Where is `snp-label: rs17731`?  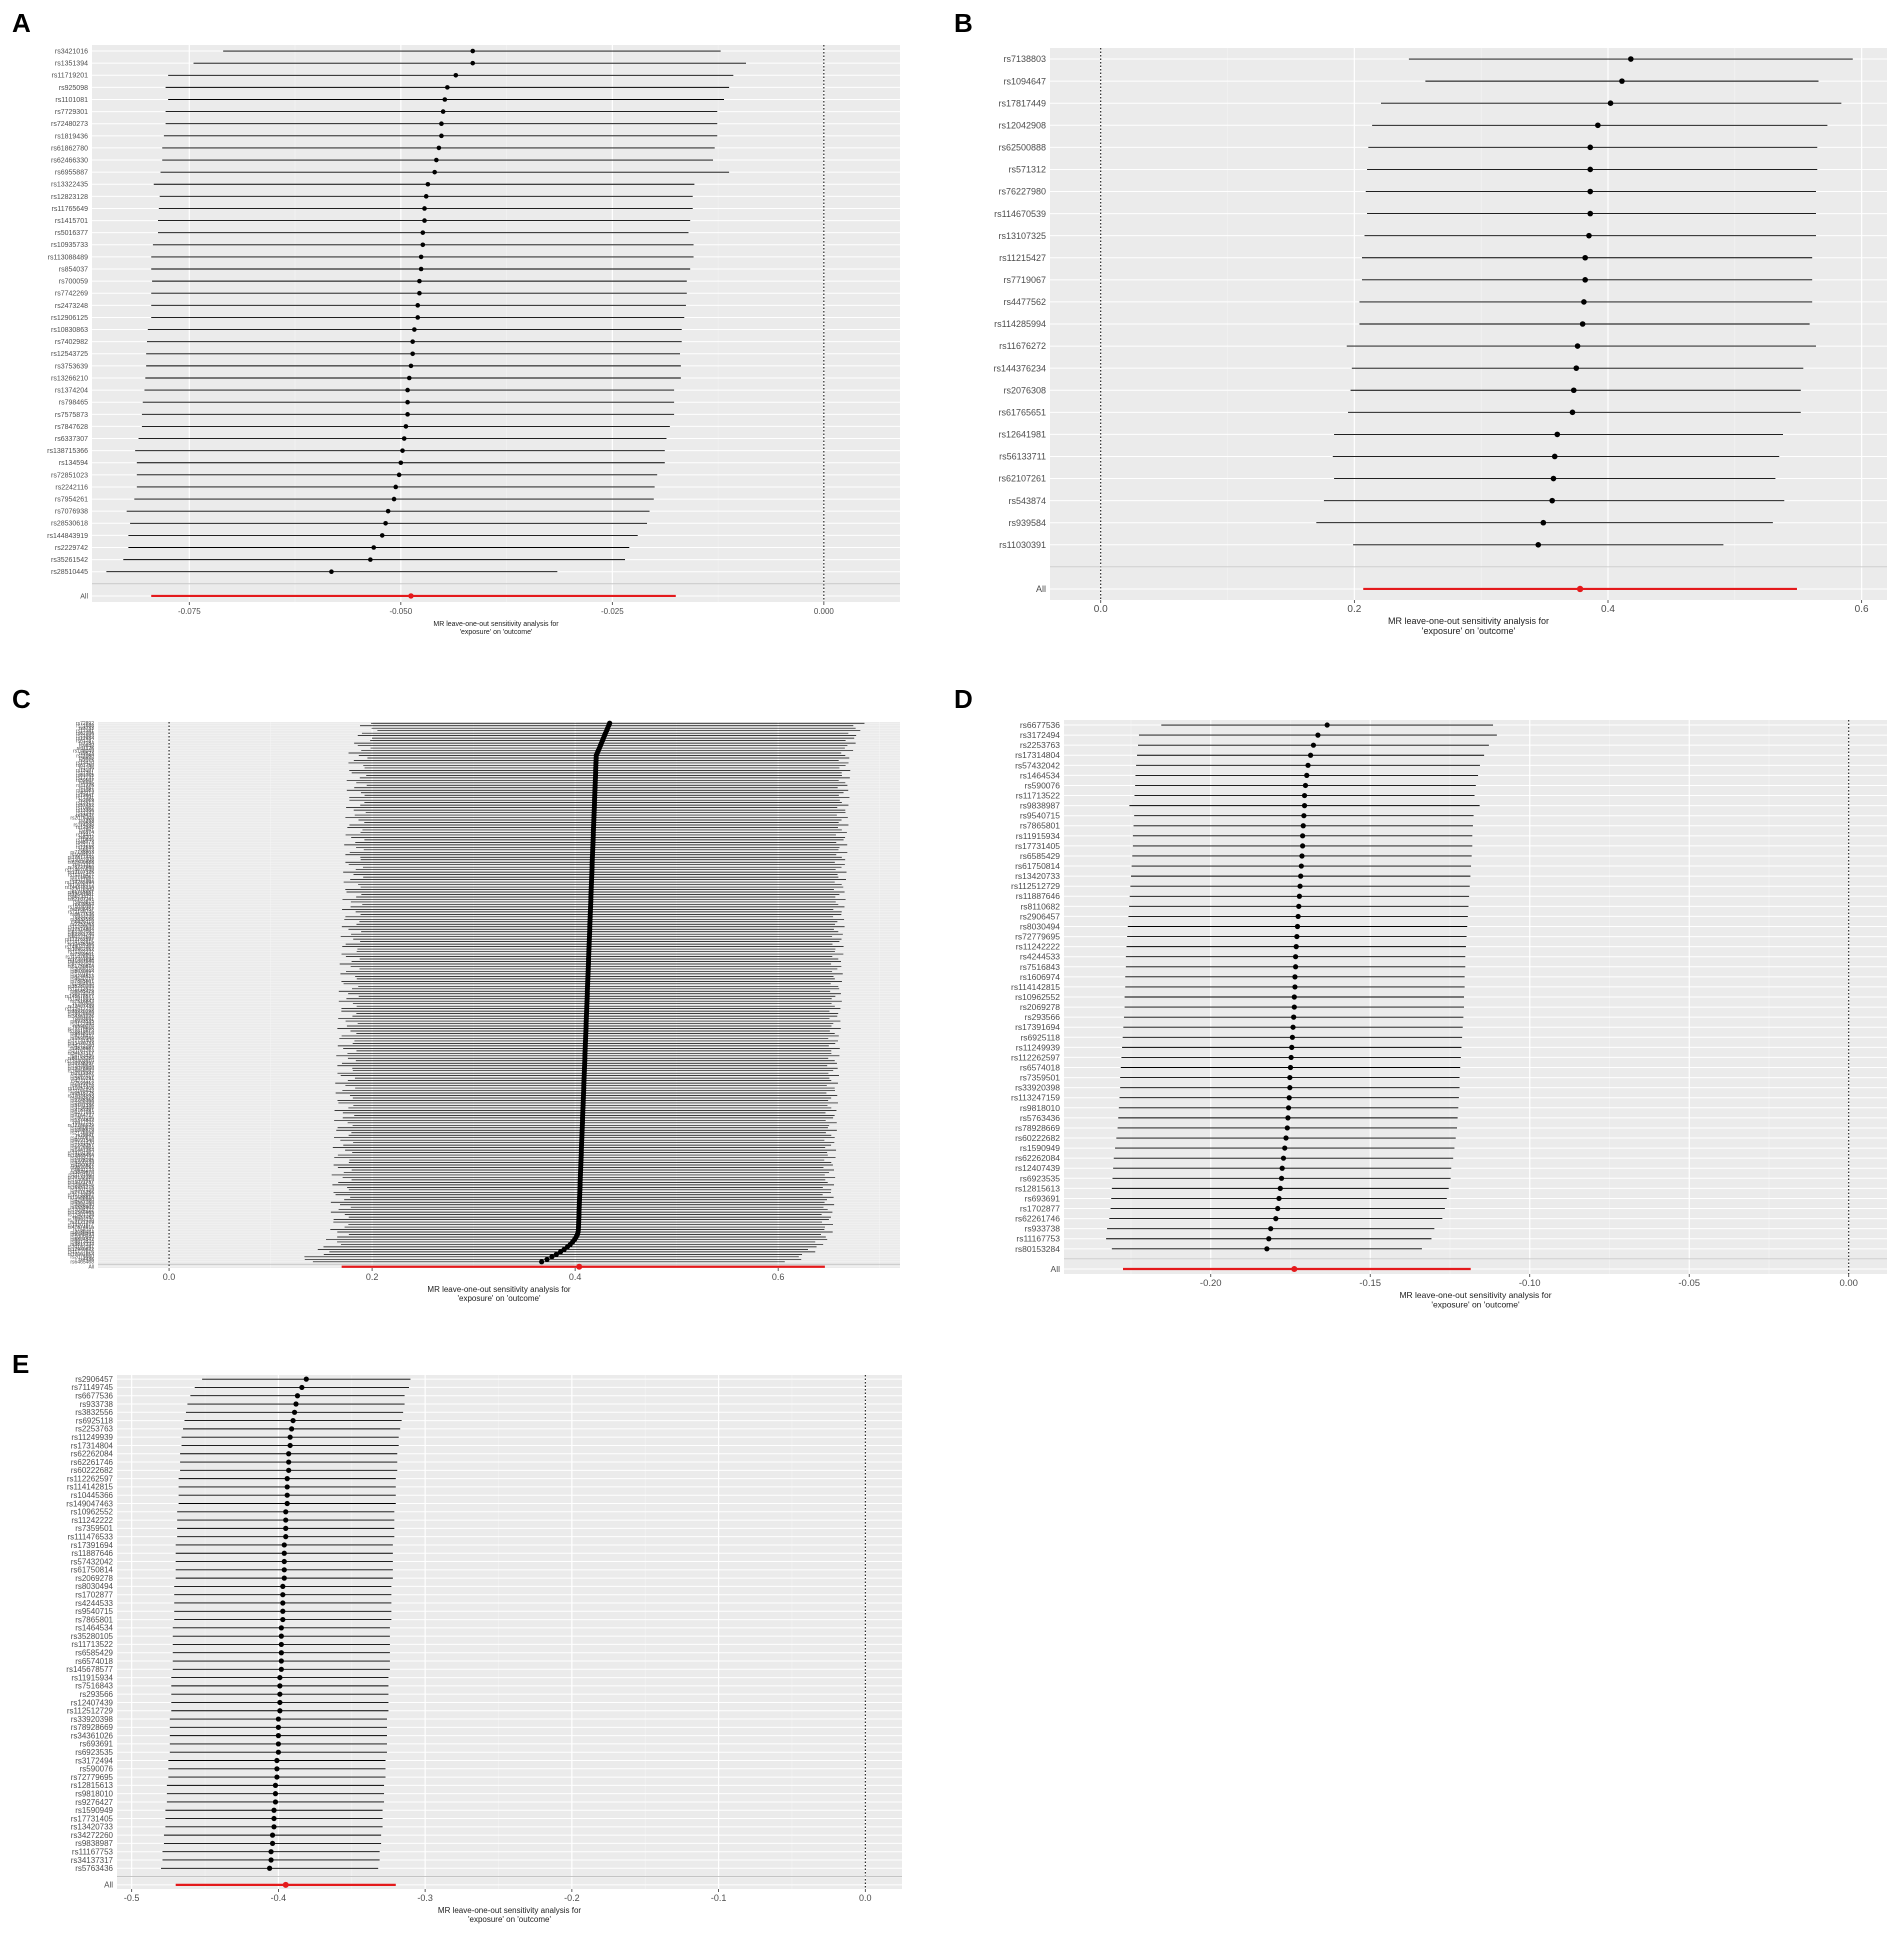 snp-label: rs17731 is located at coordinates (85, 779).